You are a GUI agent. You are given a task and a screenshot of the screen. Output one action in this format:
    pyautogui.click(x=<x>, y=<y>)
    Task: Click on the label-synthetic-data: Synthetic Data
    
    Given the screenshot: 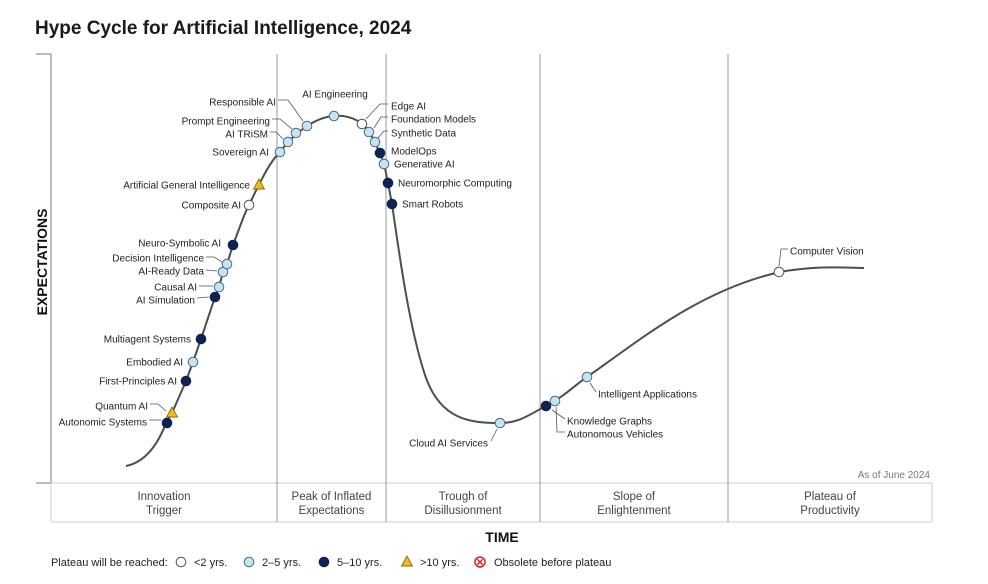 What is the action you would take?
    pyautogui.click(x=423, y=134)
    